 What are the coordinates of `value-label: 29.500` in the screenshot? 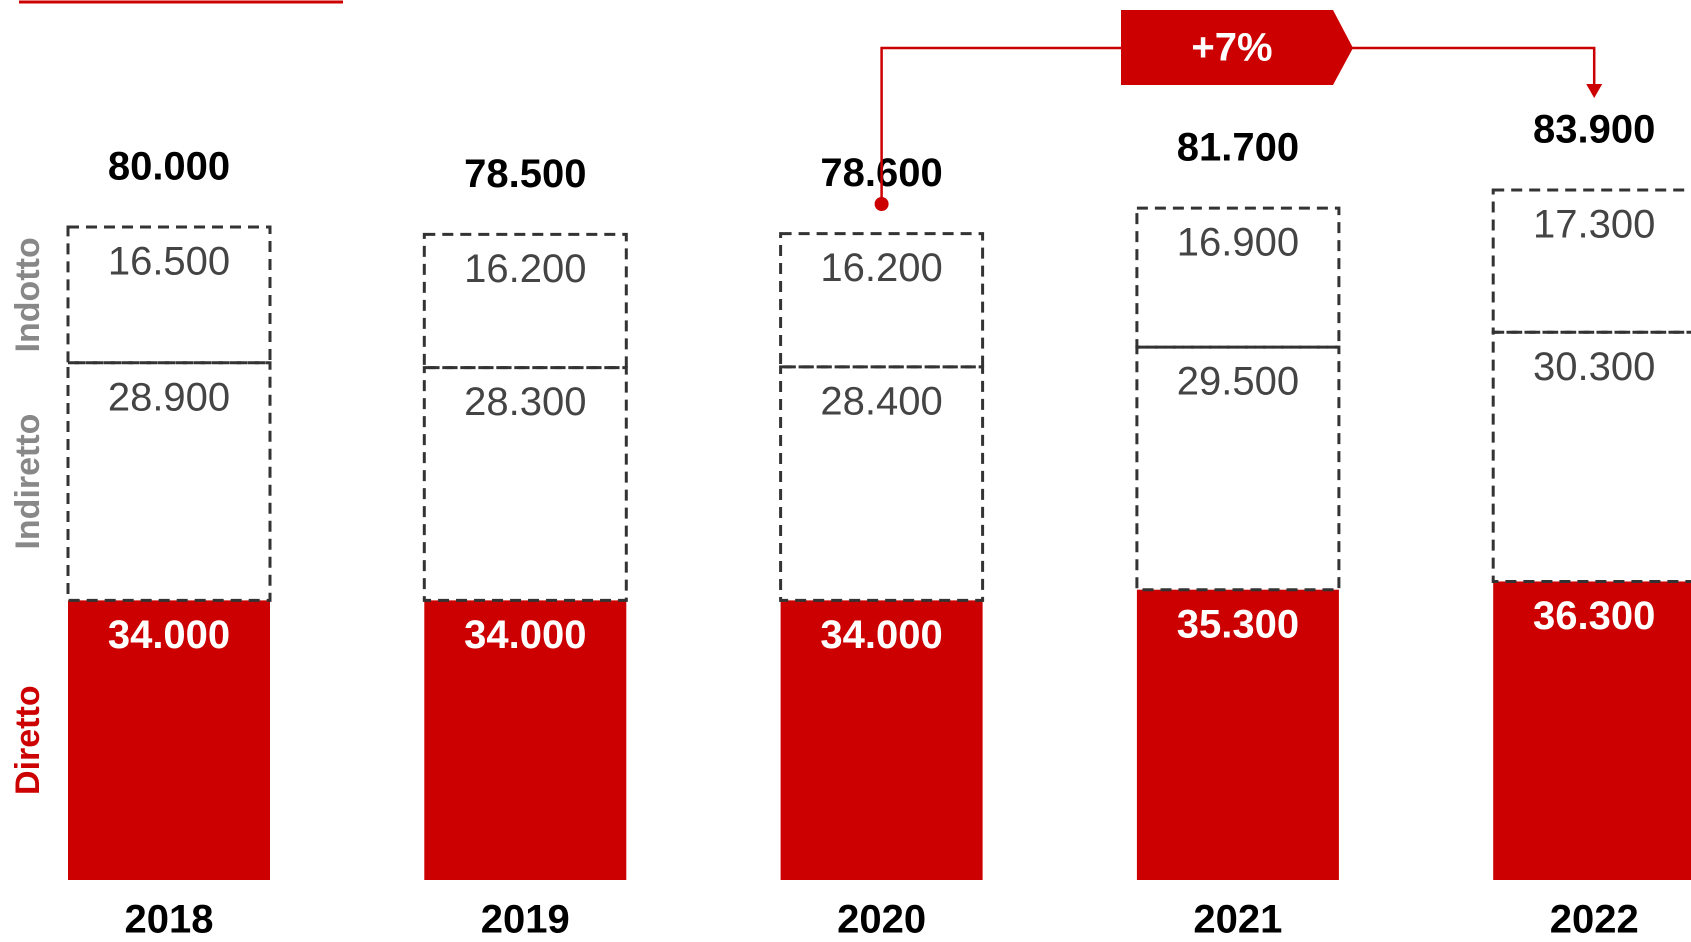 It's located at (1238, 382).